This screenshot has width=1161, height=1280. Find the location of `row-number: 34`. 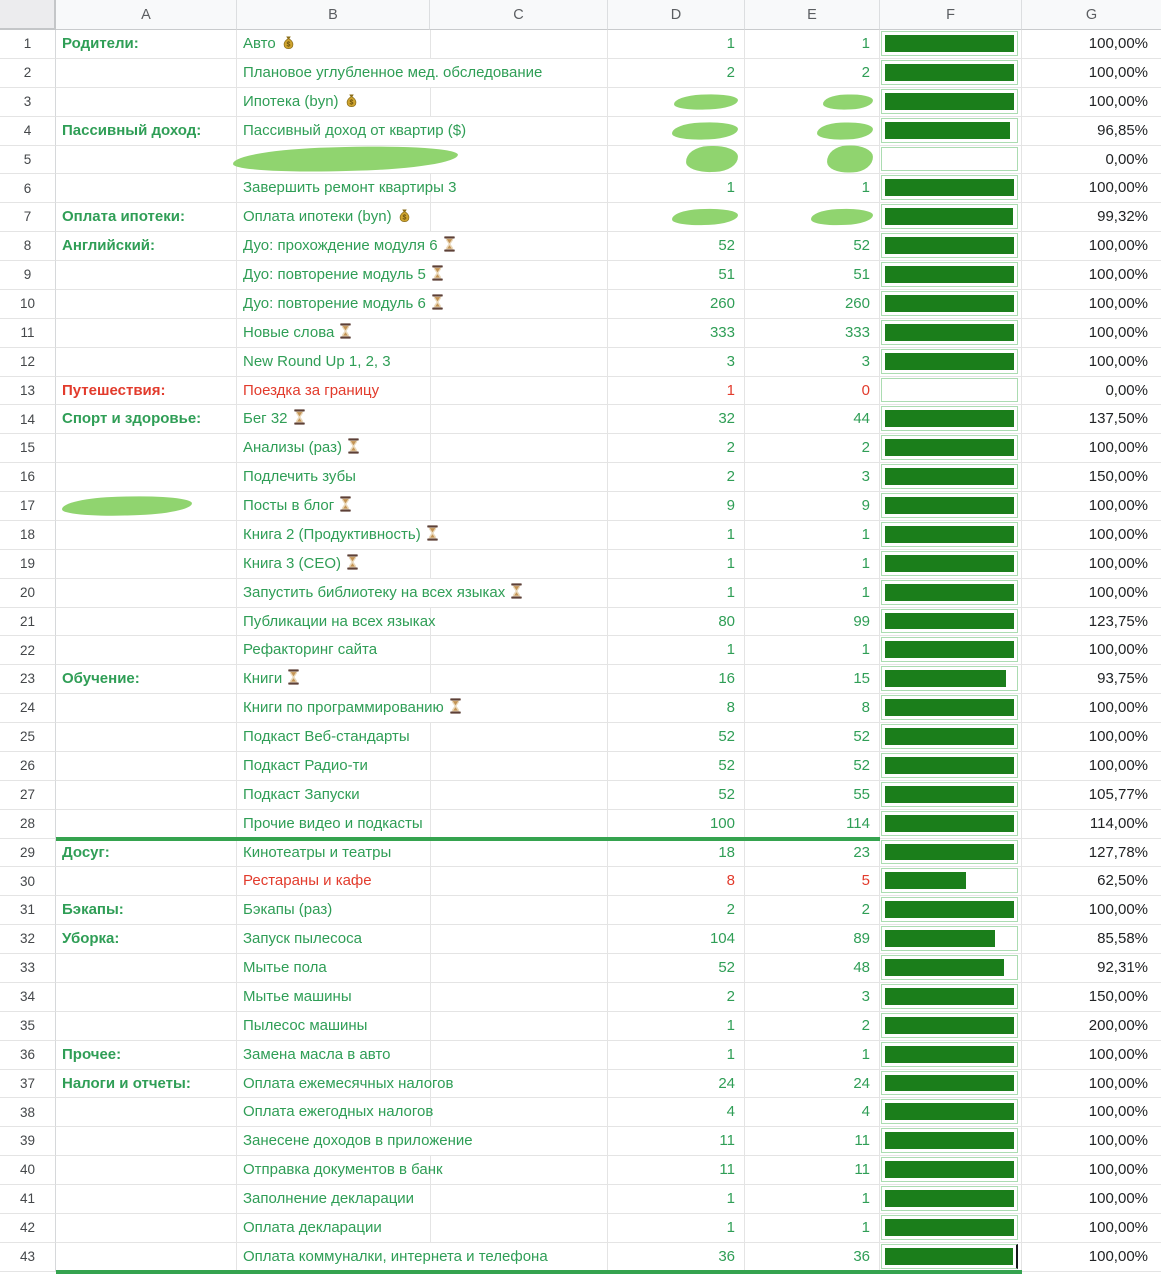

row-number: 34 is located at coordinates (28, 997).